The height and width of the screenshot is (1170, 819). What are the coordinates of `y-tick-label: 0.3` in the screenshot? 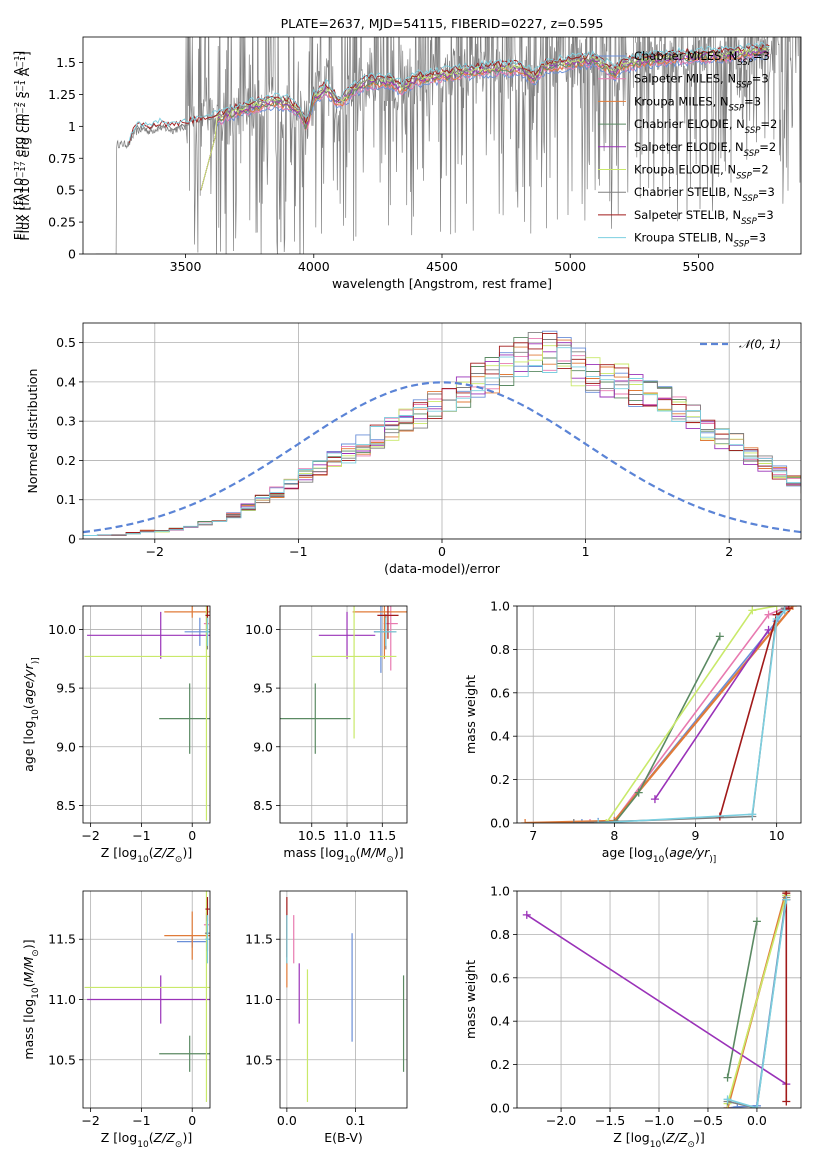 It's located at (66, 421).